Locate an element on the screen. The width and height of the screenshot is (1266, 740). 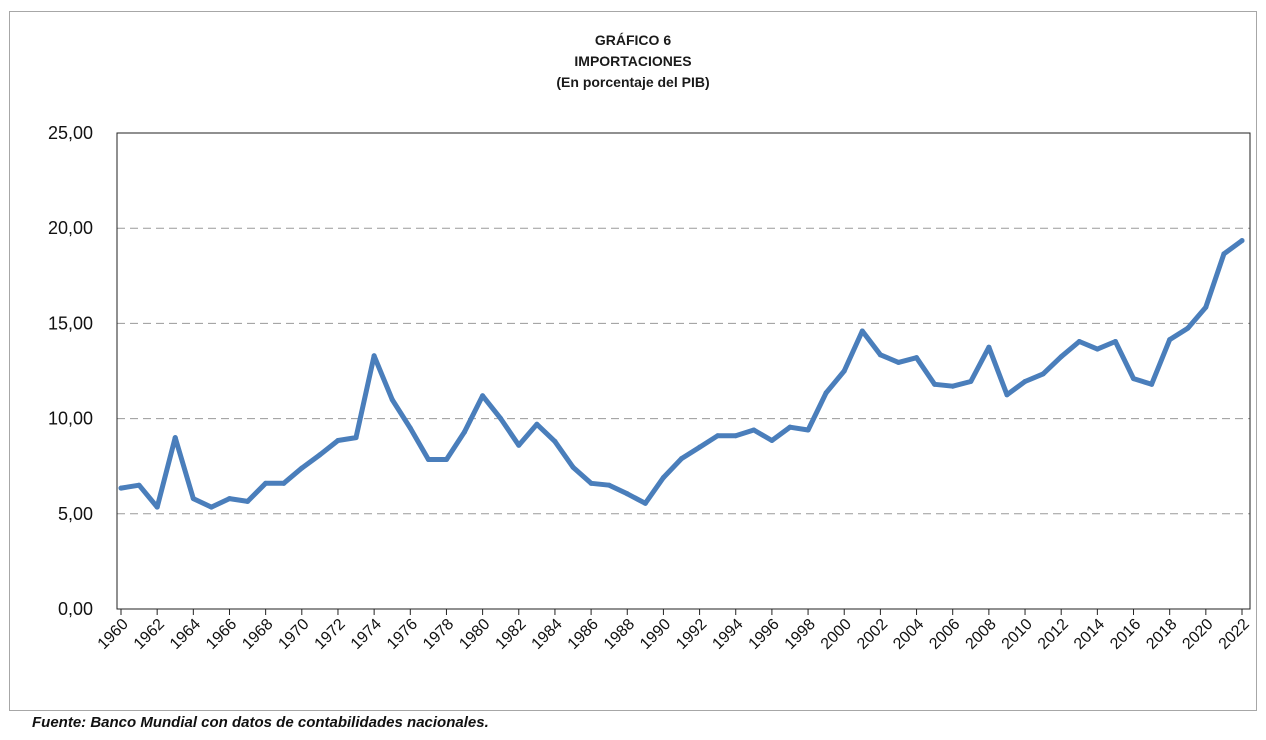
x-tick-label: 1962 is located at coordinates (149, 634).